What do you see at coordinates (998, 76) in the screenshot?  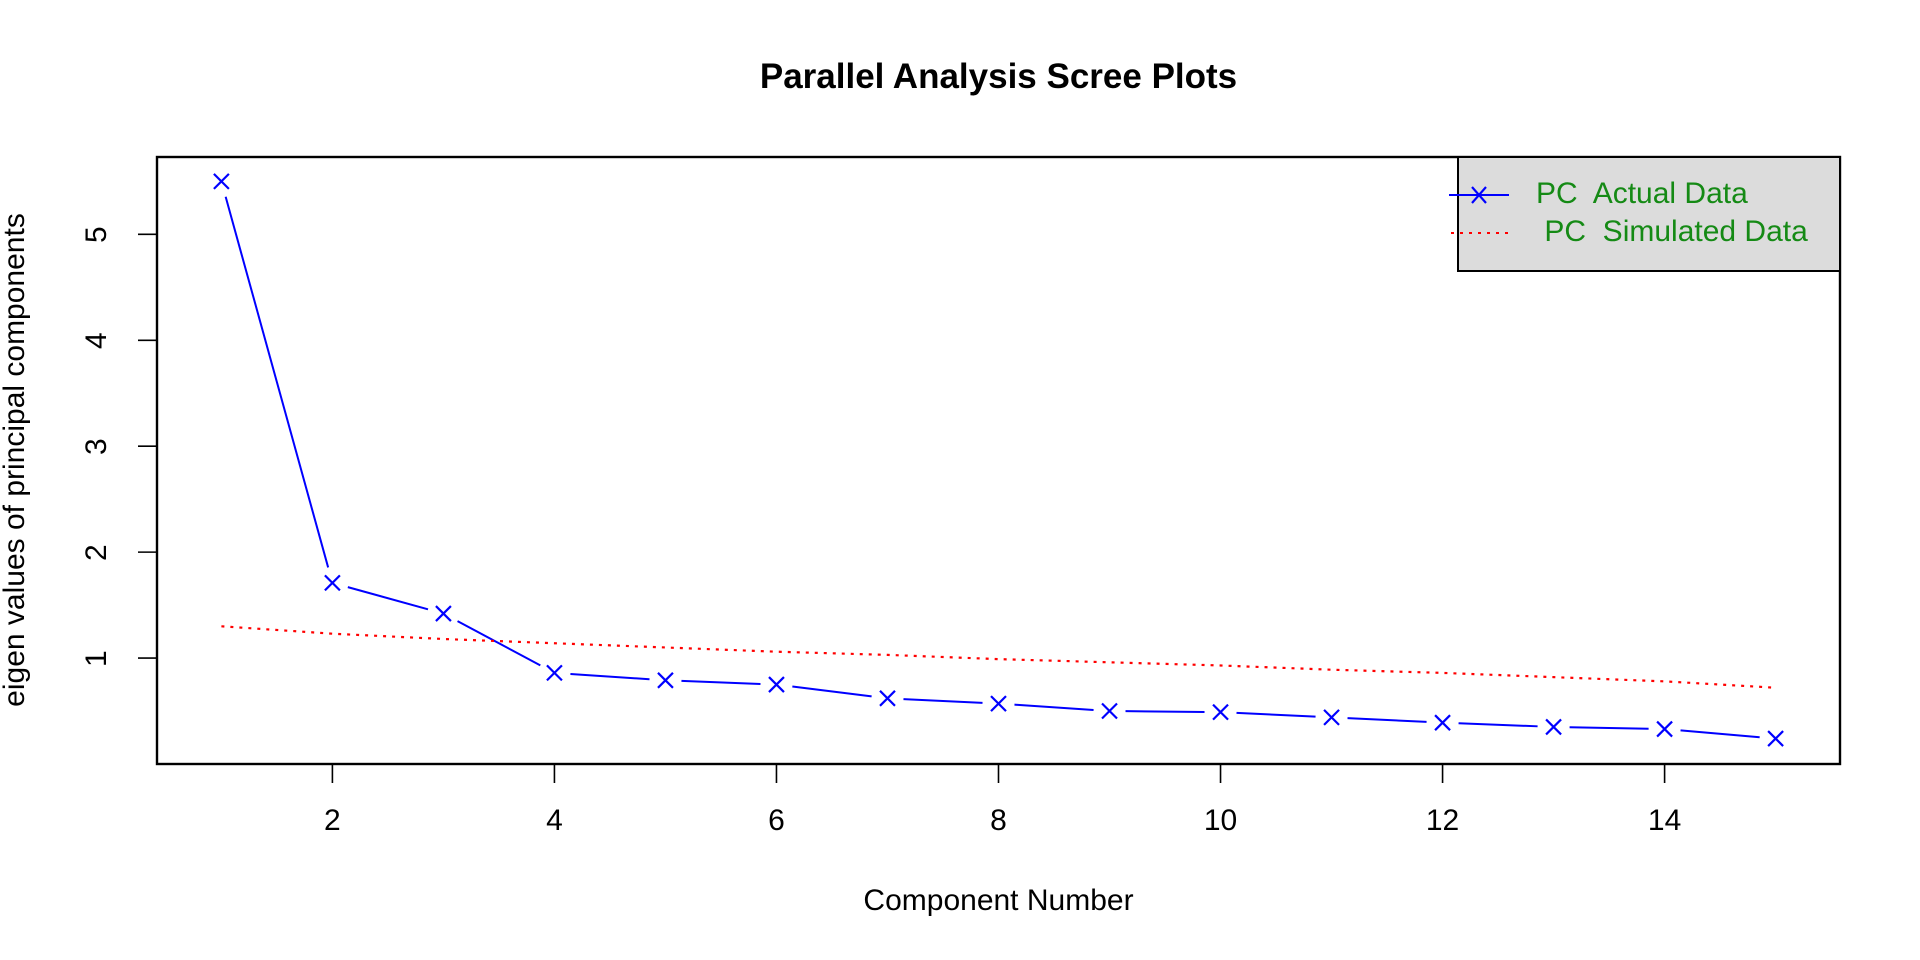 I see `chart-title: Parallel Analysis Scree Plots` at bounding box center [998, 76].